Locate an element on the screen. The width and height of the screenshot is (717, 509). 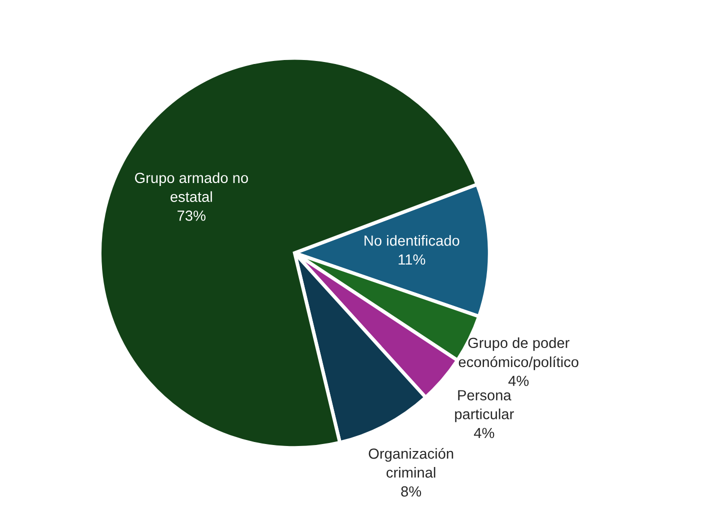
data-label: 8% is located at coordinates (411, 491).